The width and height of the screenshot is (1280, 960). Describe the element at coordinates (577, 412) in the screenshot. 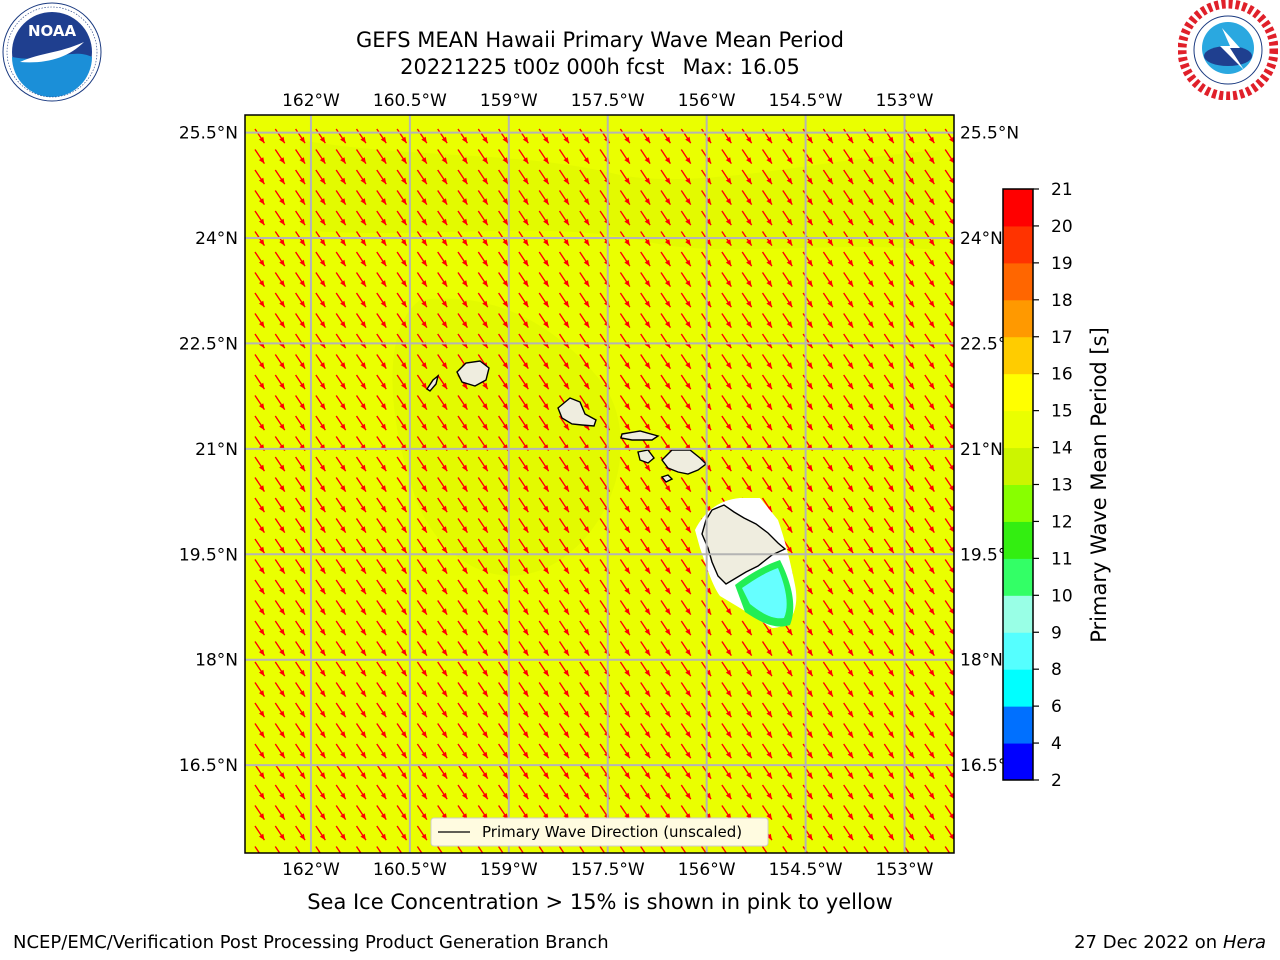

I see `island-oahu` at that location.